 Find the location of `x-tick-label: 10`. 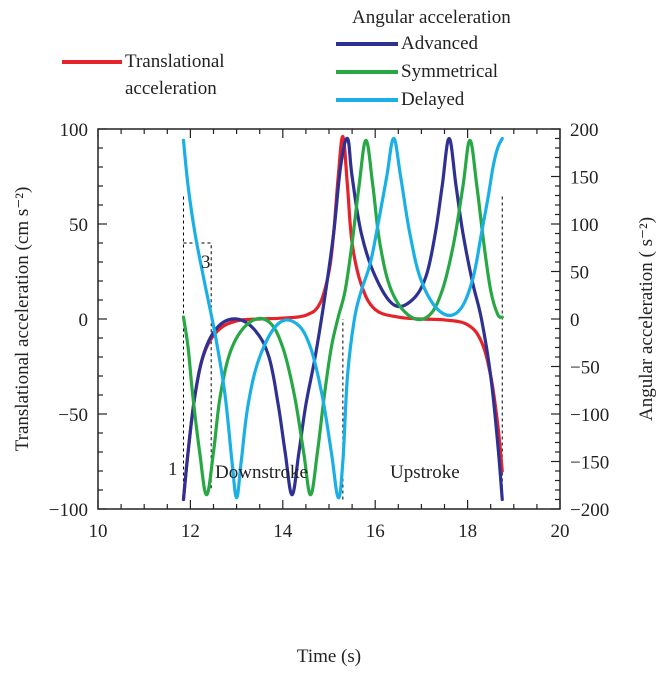

x-tick-label: 10 is located at coordinates (98, 531).